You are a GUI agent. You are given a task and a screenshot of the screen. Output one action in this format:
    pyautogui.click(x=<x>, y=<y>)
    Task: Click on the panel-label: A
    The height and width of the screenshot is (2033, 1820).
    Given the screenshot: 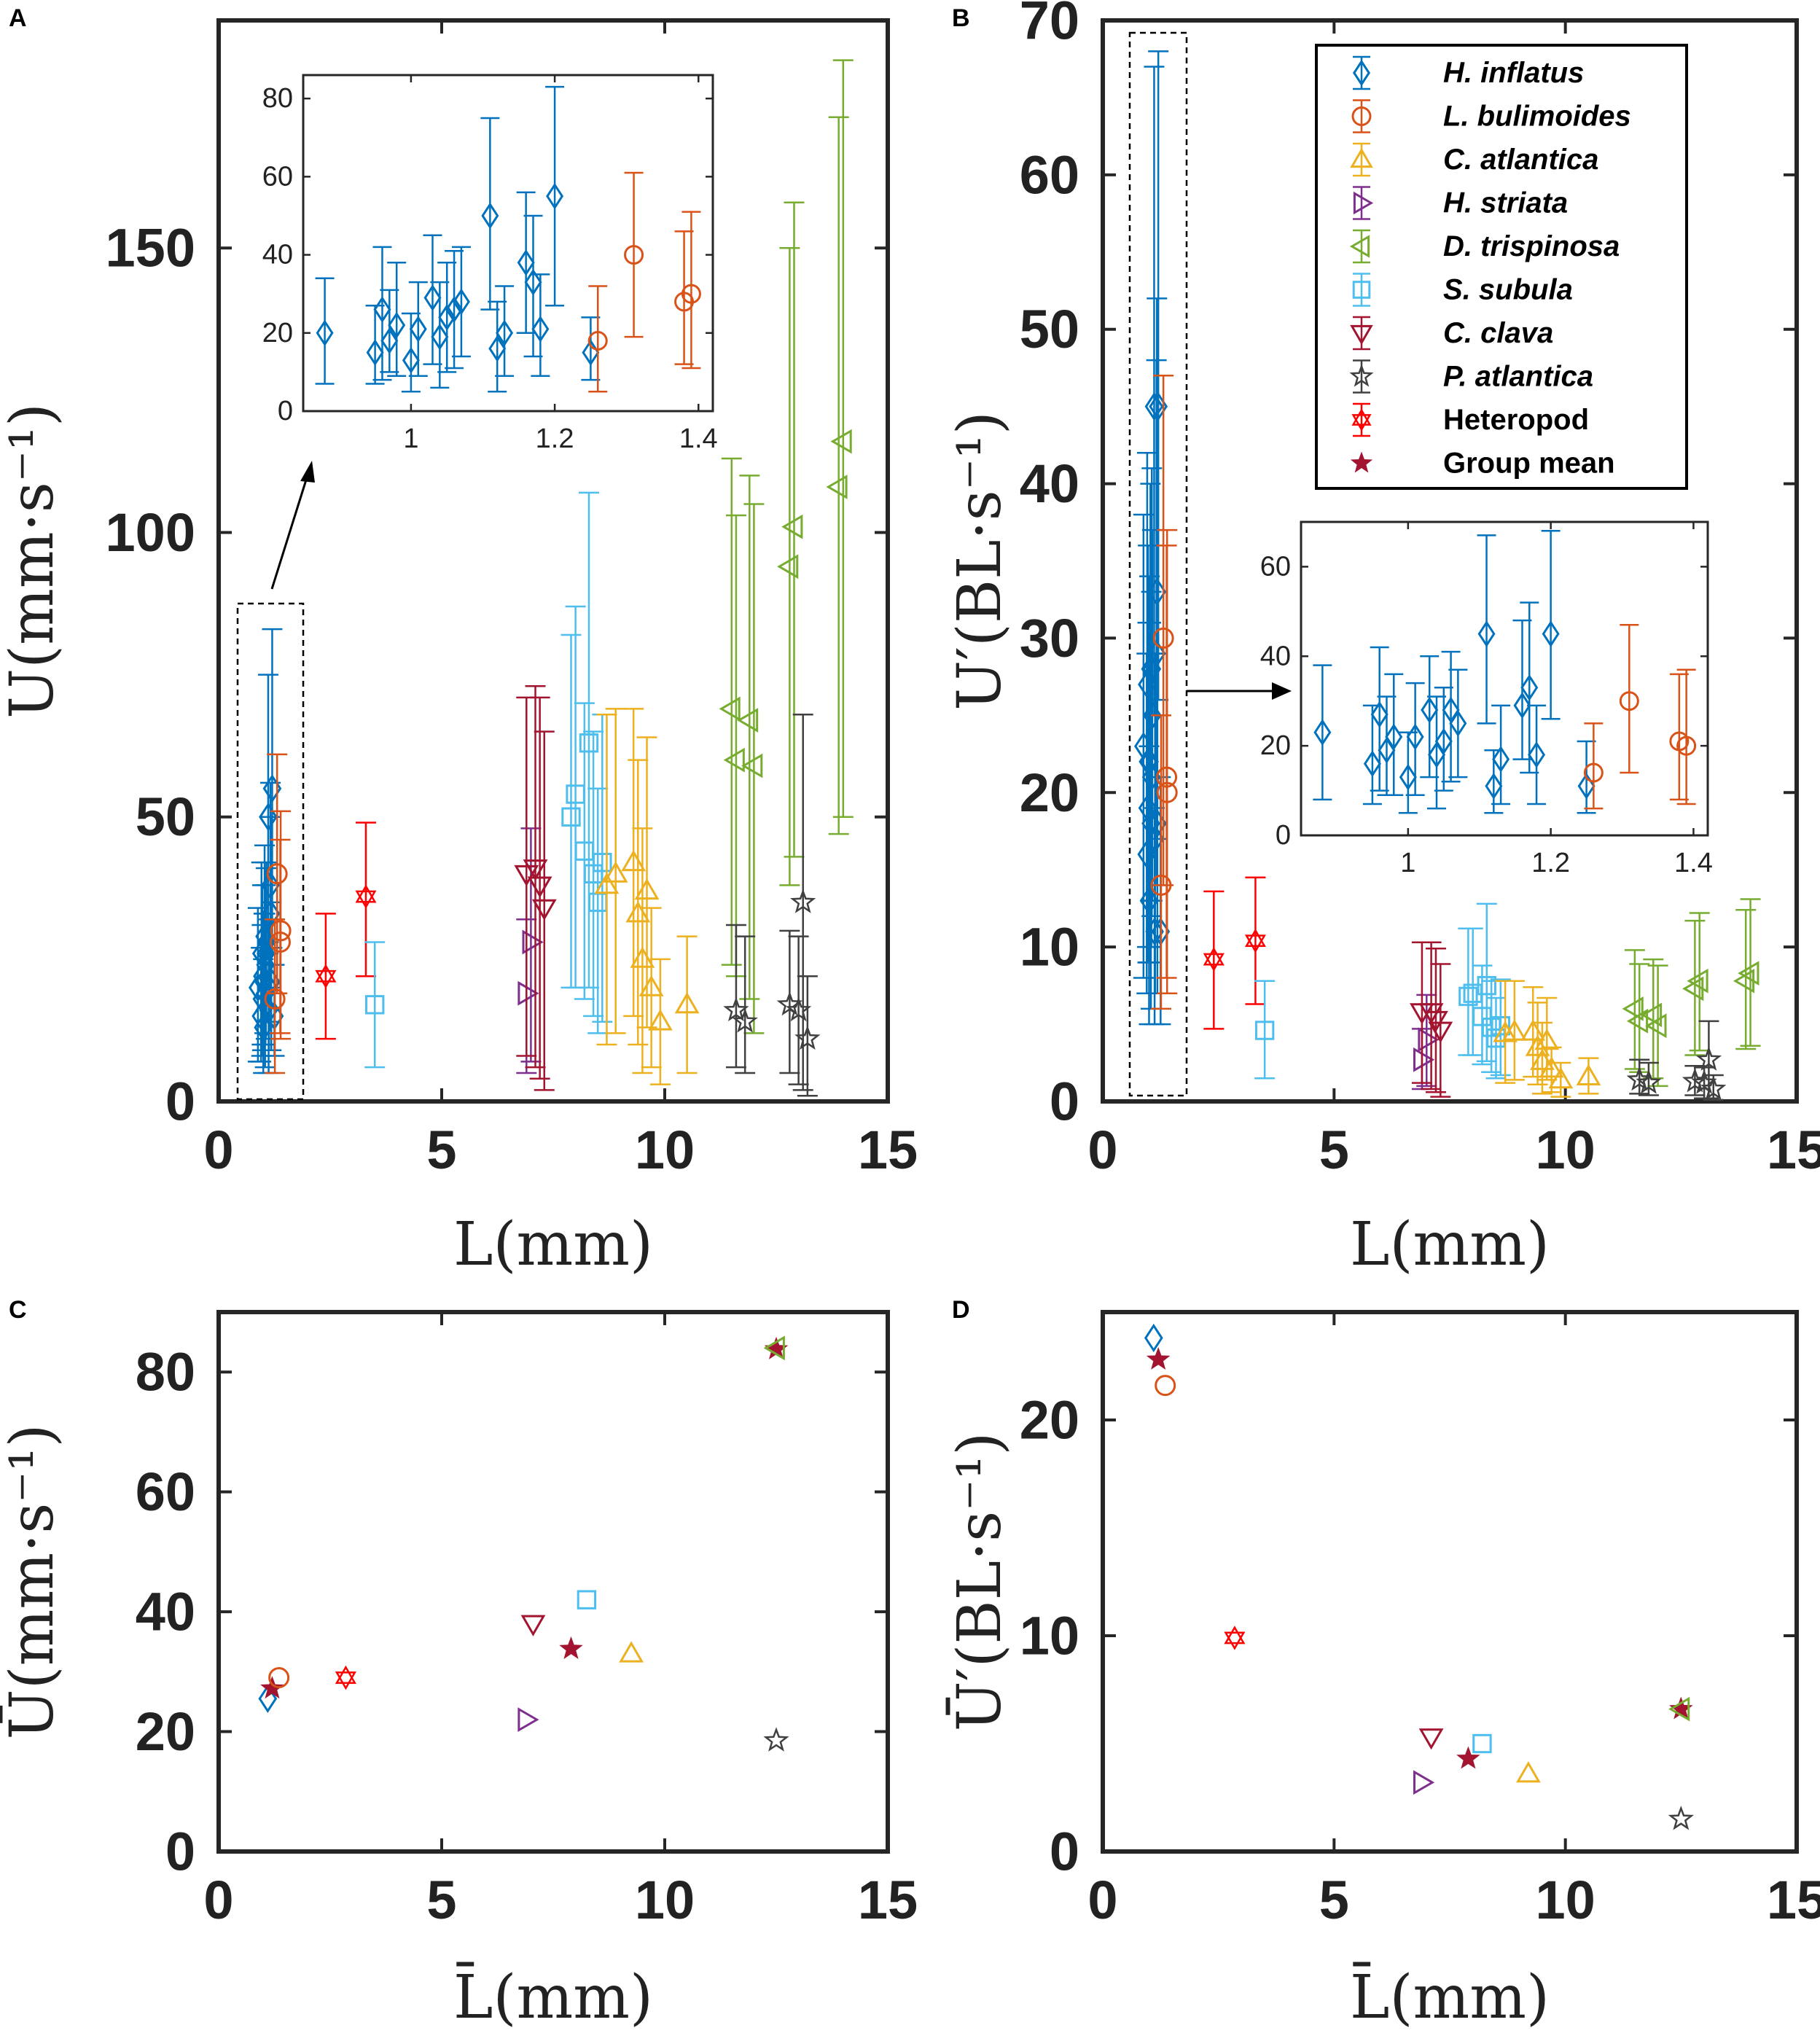 What is the action you would take?
    pyautogui.click(x=18, y=18)
    